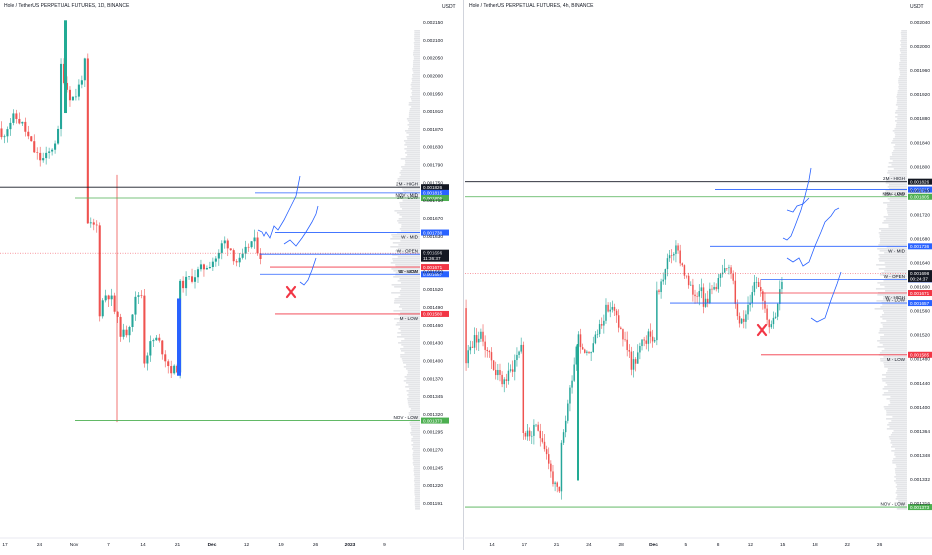 The width and height of the screenshot is (932, 555). What do you see at coordinates (405, 417) in the screenshot?
I see `level-label: NOV - LOW` at bounding box center [405, 417].